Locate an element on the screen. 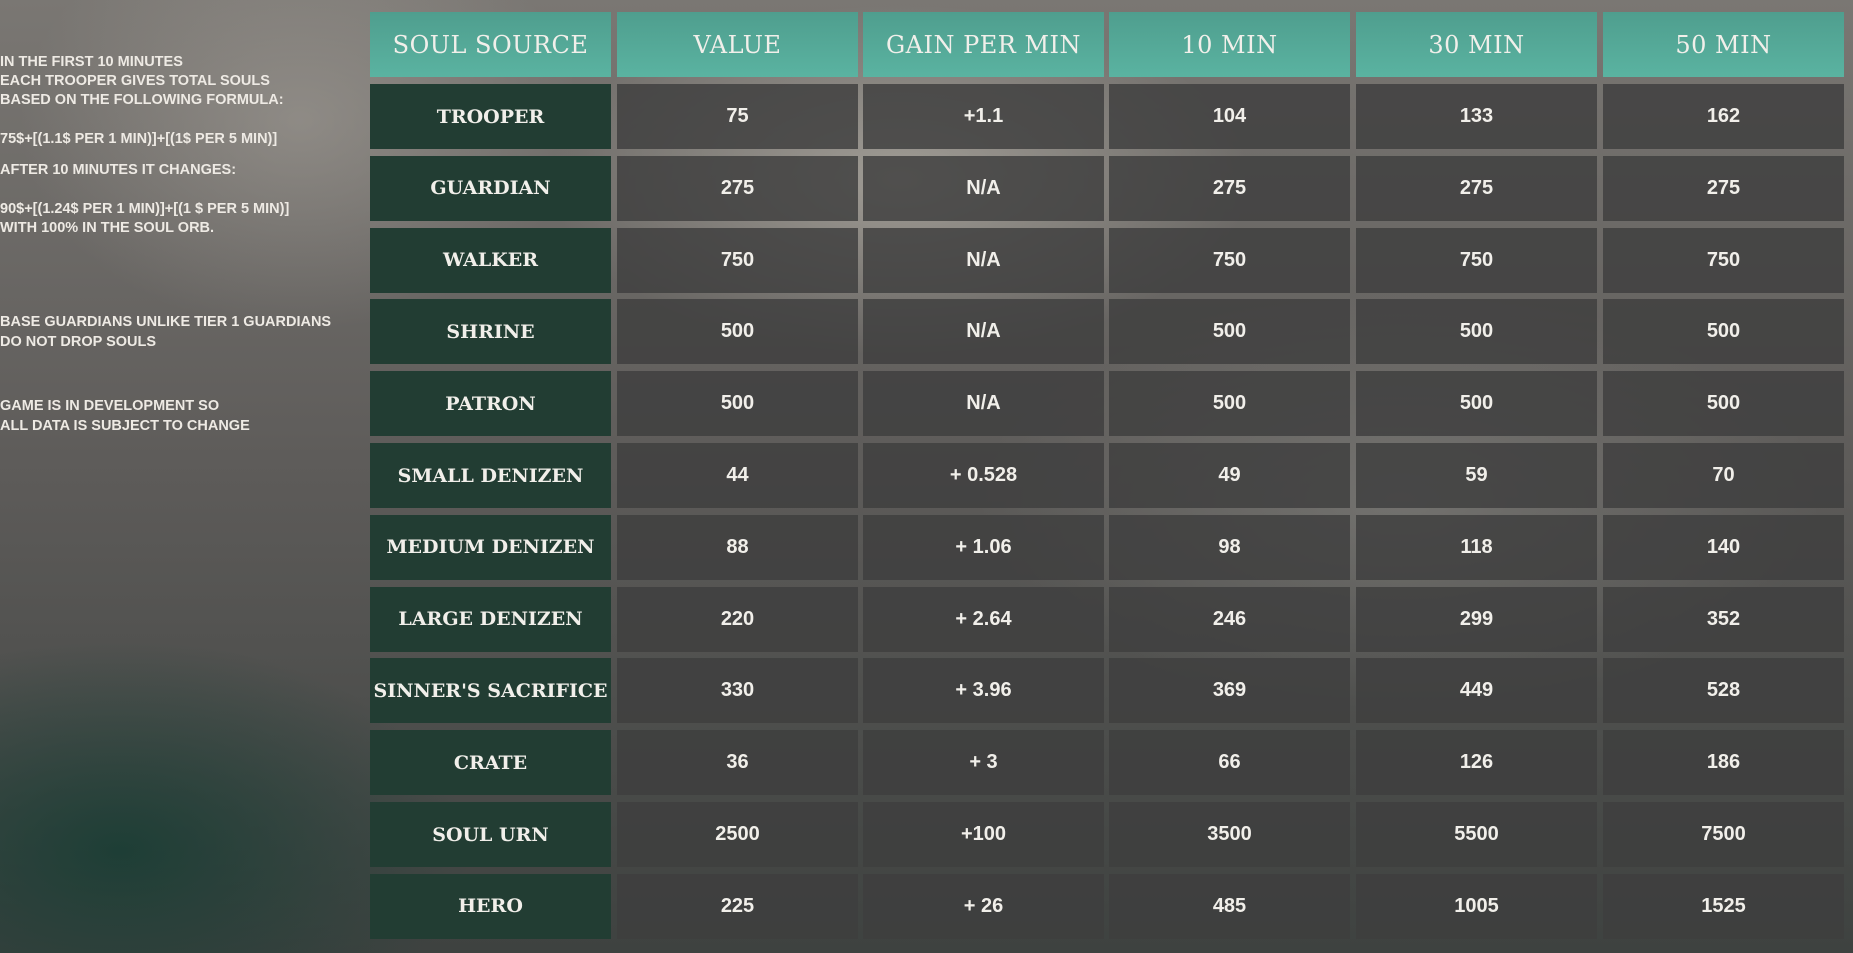 The height and width of the screenshot is (953, 1853). table-cell: 59 is located at coordinates (1476, 475).